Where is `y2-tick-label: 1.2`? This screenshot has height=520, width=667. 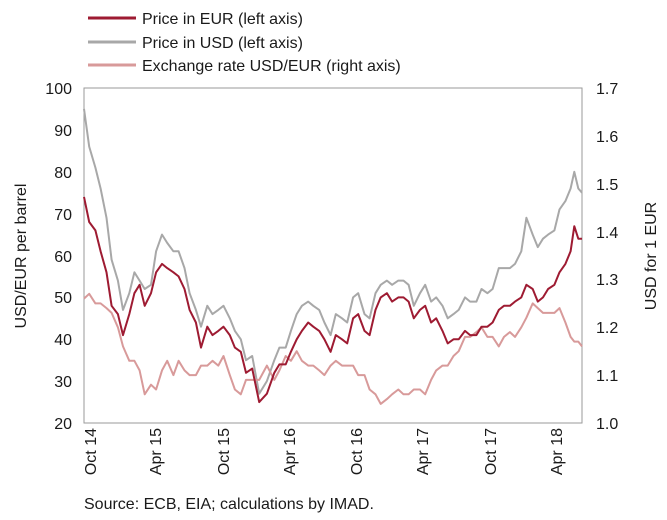 y2-tick-label: 1.2 is located at coordinates (607, 328).